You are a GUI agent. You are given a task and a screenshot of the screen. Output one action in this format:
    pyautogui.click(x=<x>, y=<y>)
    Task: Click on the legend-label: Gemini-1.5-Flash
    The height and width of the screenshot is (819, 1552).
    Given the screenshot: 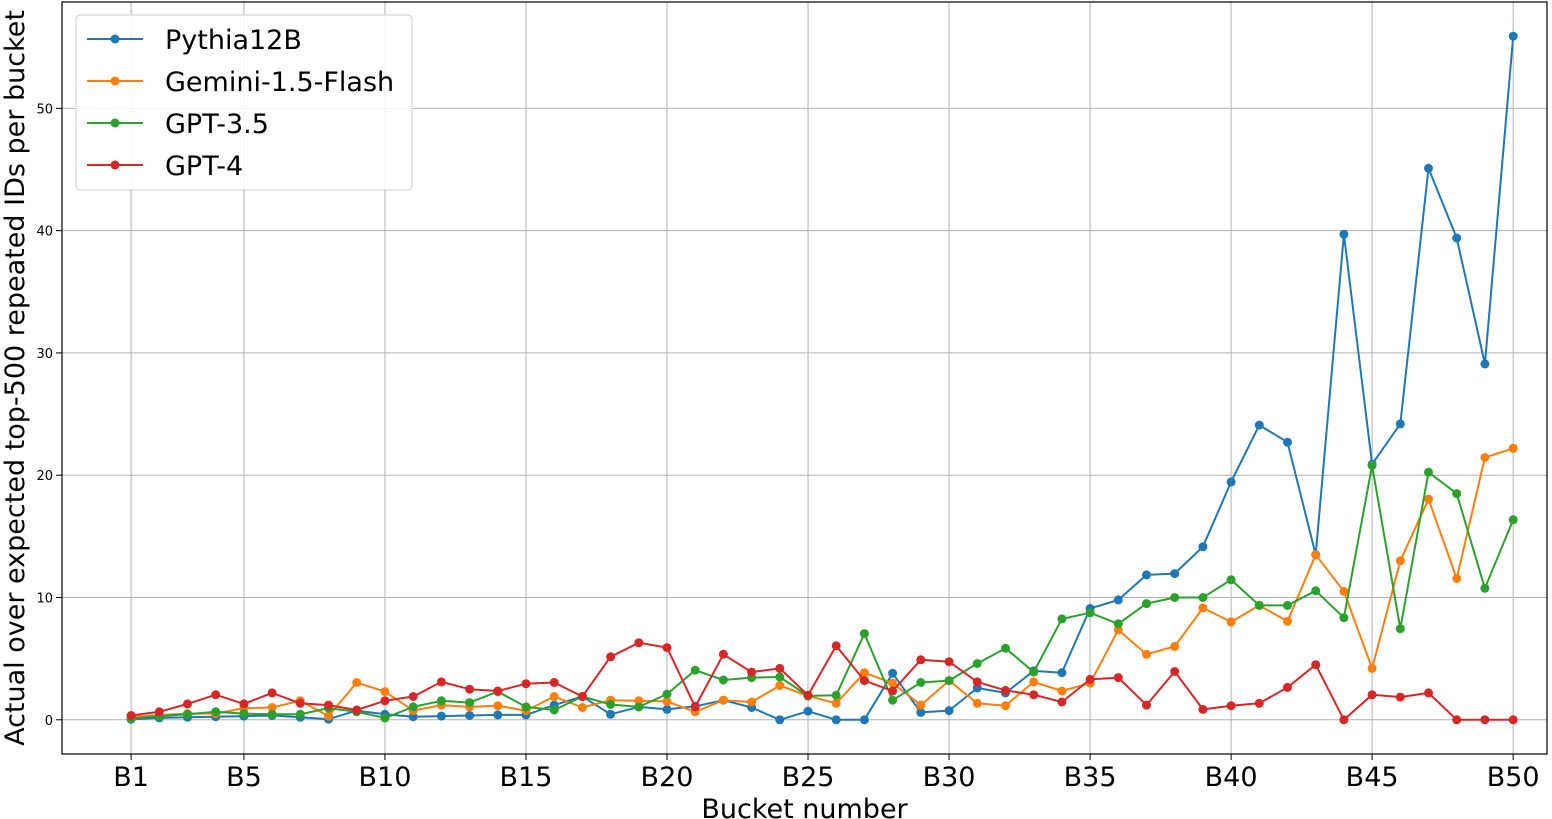 What is the action you would take?
    pyautogui.click(x=279, y=82)
    